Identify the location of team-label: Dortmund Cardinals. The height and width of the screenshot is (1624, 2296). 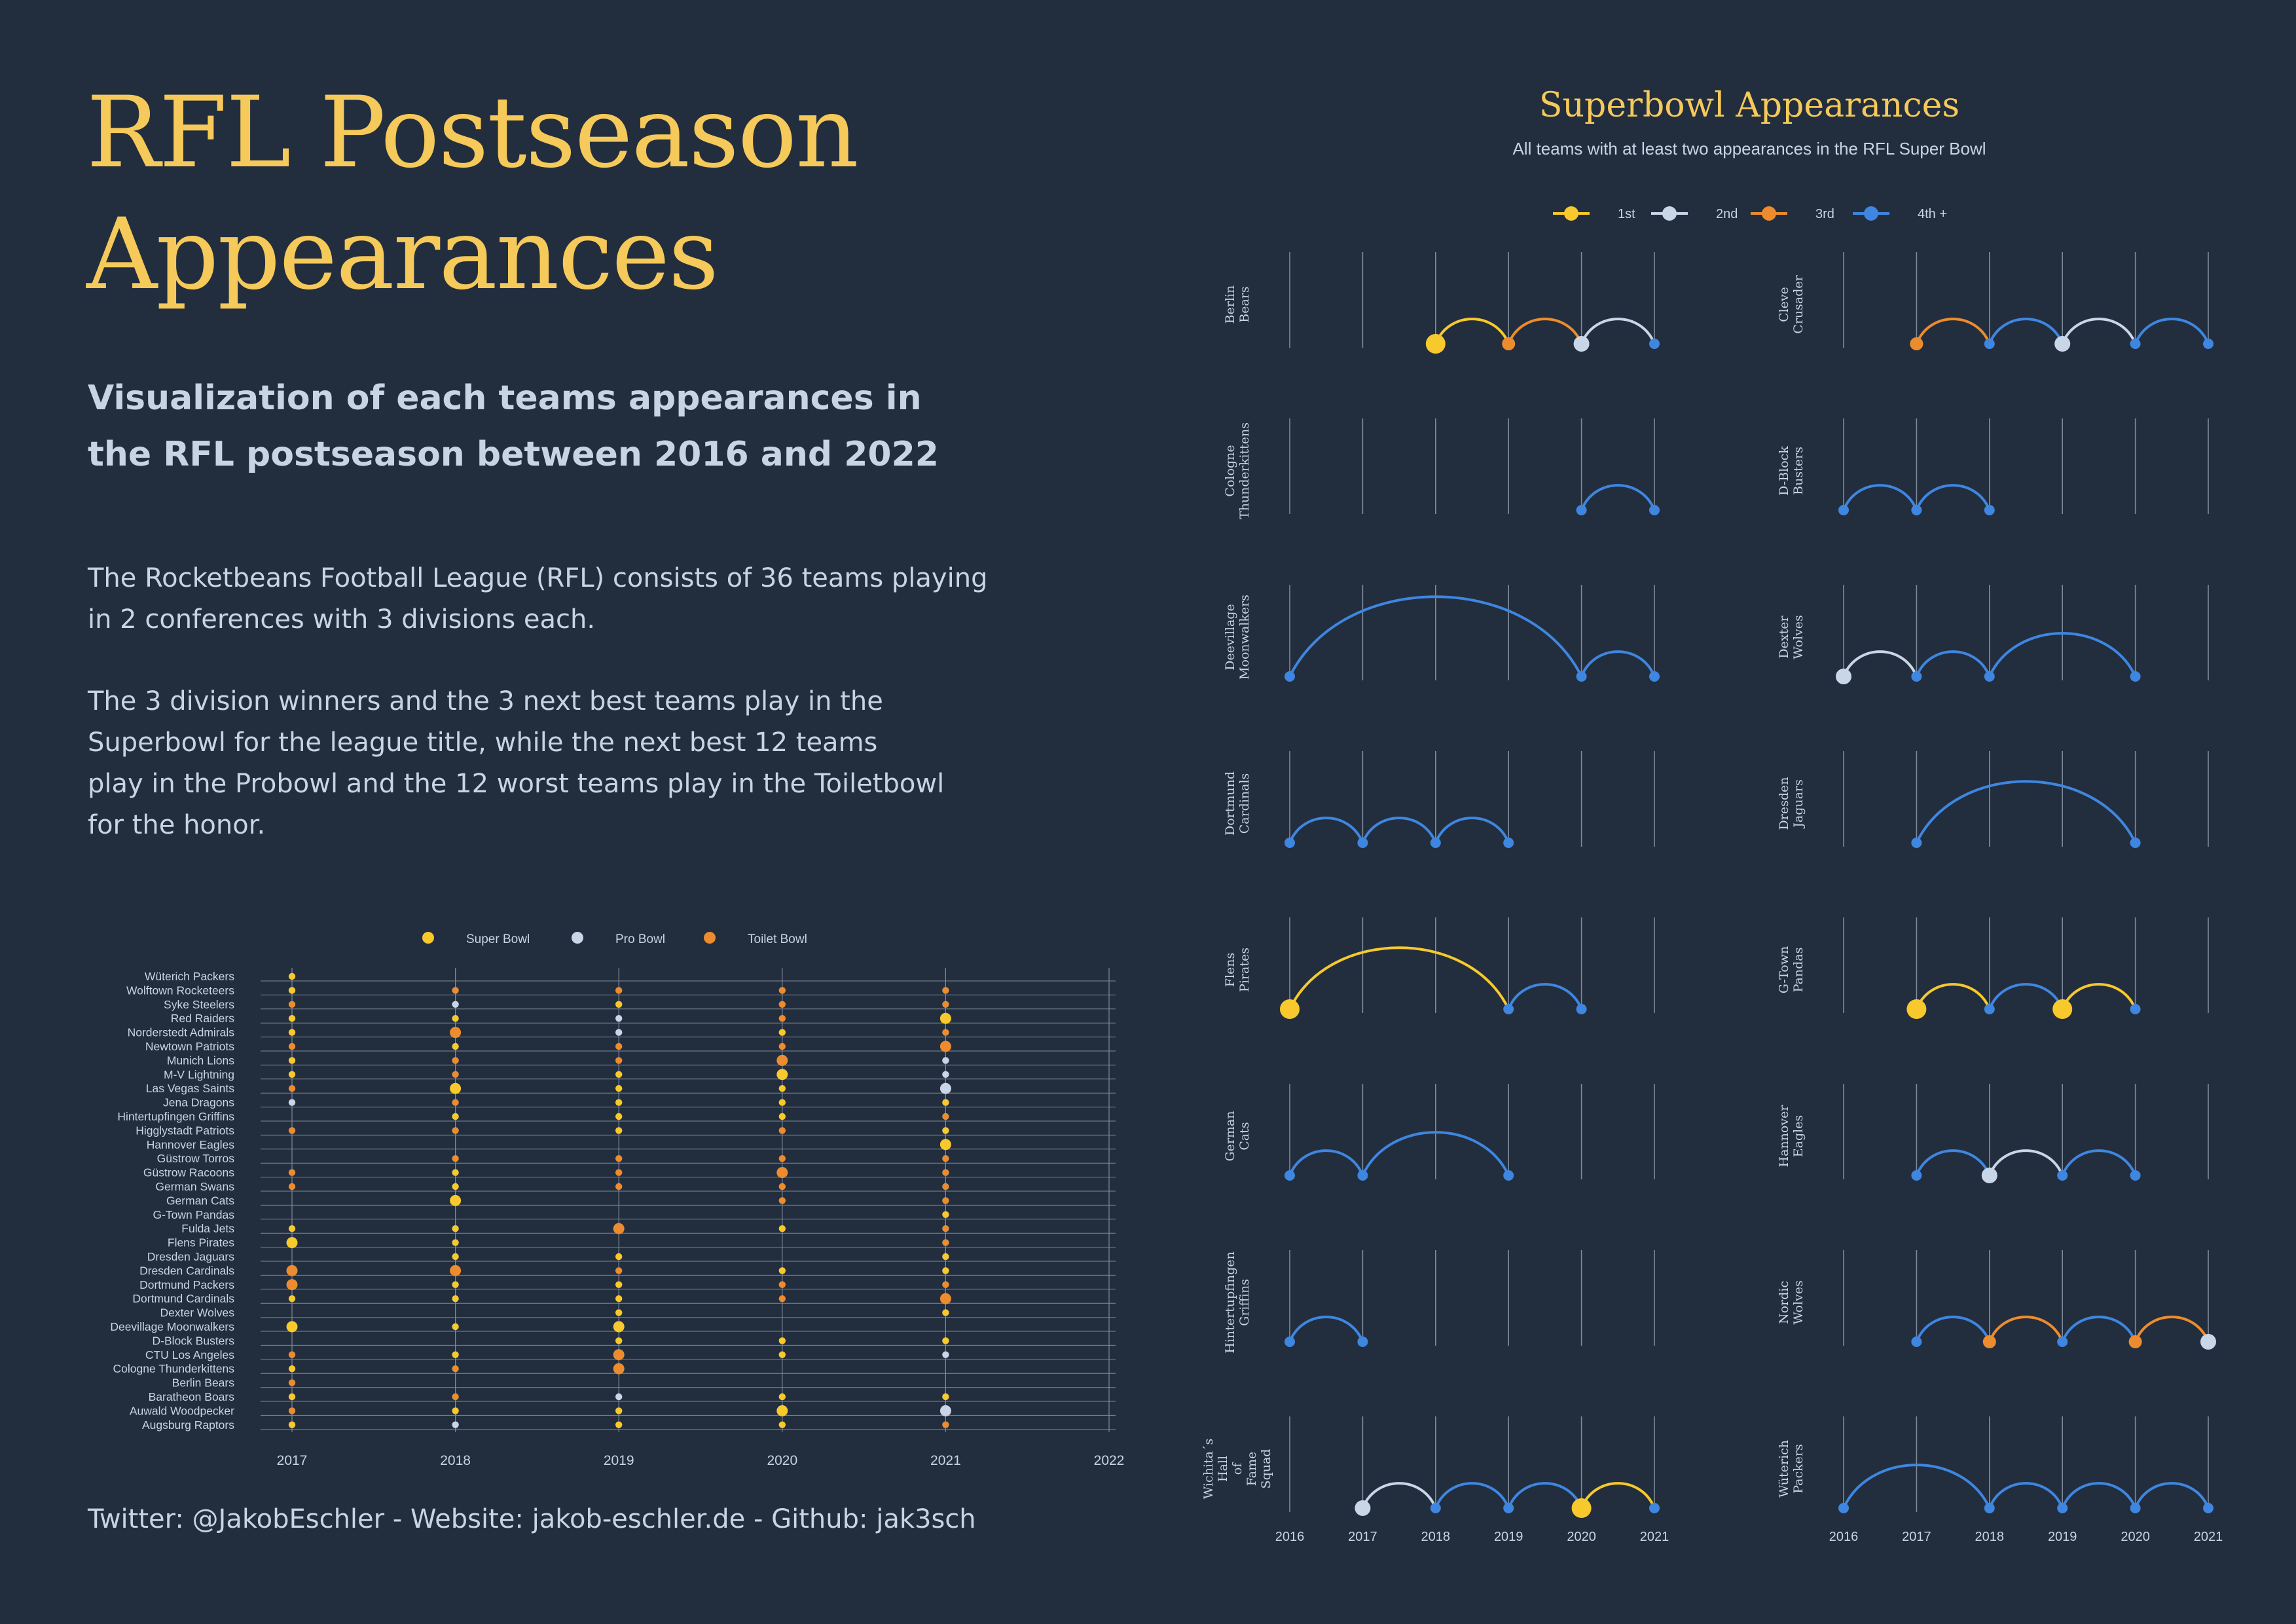
(183, 1298).